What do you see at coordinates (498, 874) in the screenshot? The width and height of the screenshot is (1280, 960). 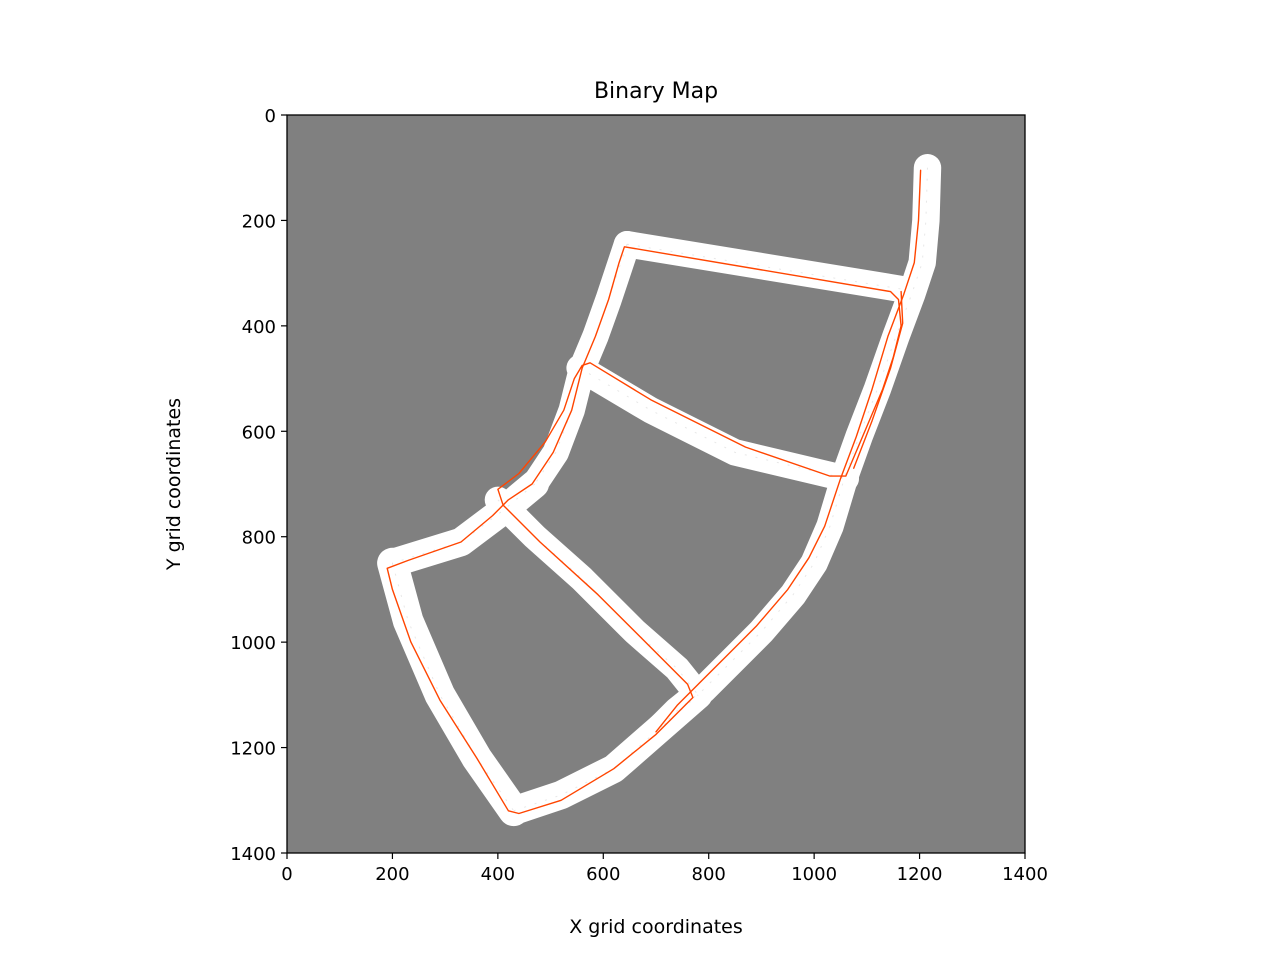 I see `x-tick-label: 400` at bounding box center [498, 874].